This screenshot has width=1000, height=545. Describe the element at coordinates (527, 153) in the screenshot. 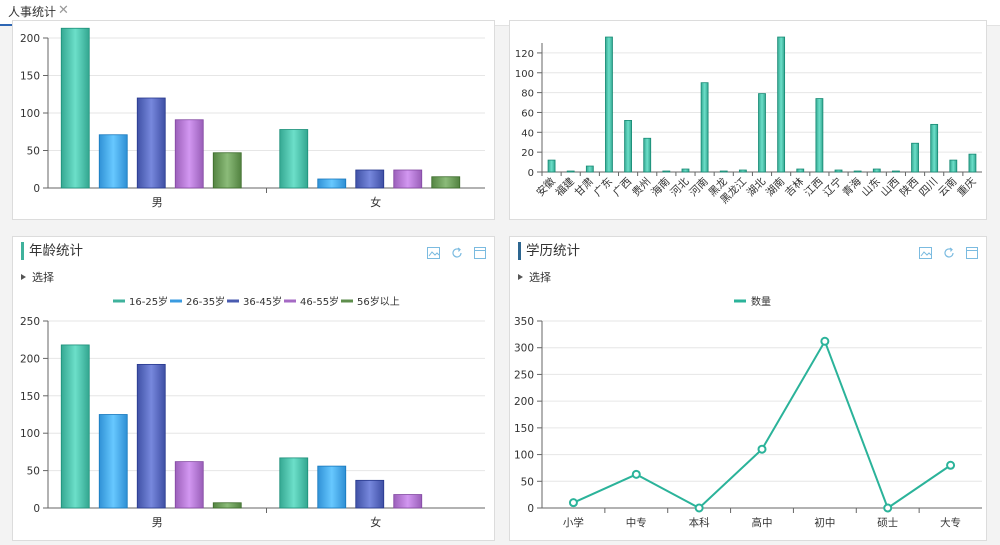

I see `y-tick-label: 20` at that location.